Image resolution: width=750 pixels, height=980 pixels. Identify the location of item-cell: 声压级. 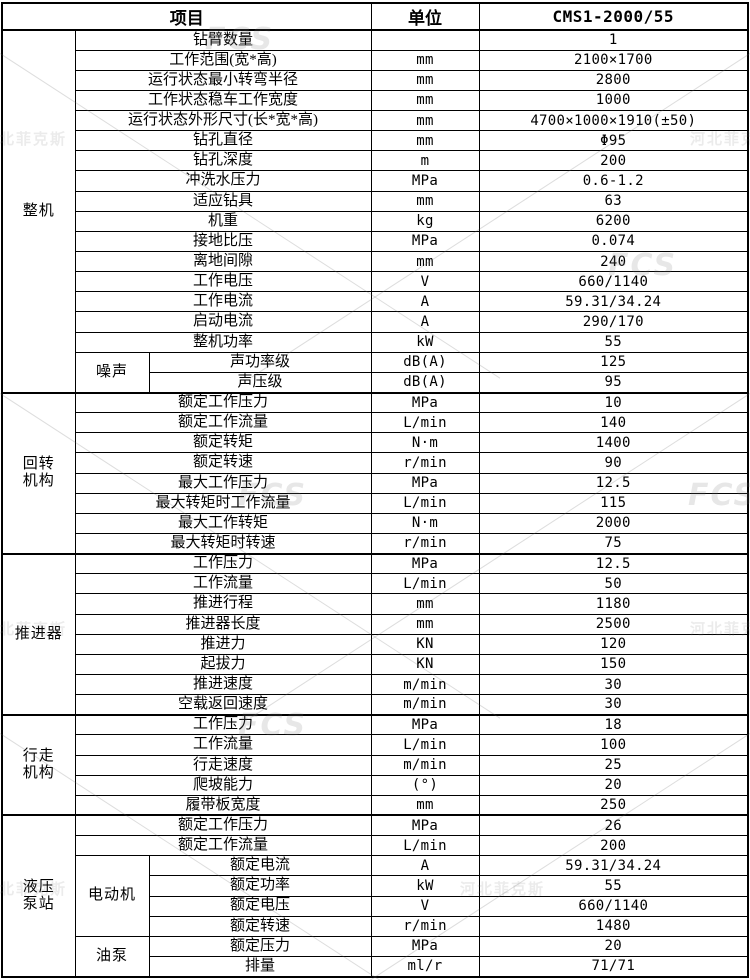
(260, 382).